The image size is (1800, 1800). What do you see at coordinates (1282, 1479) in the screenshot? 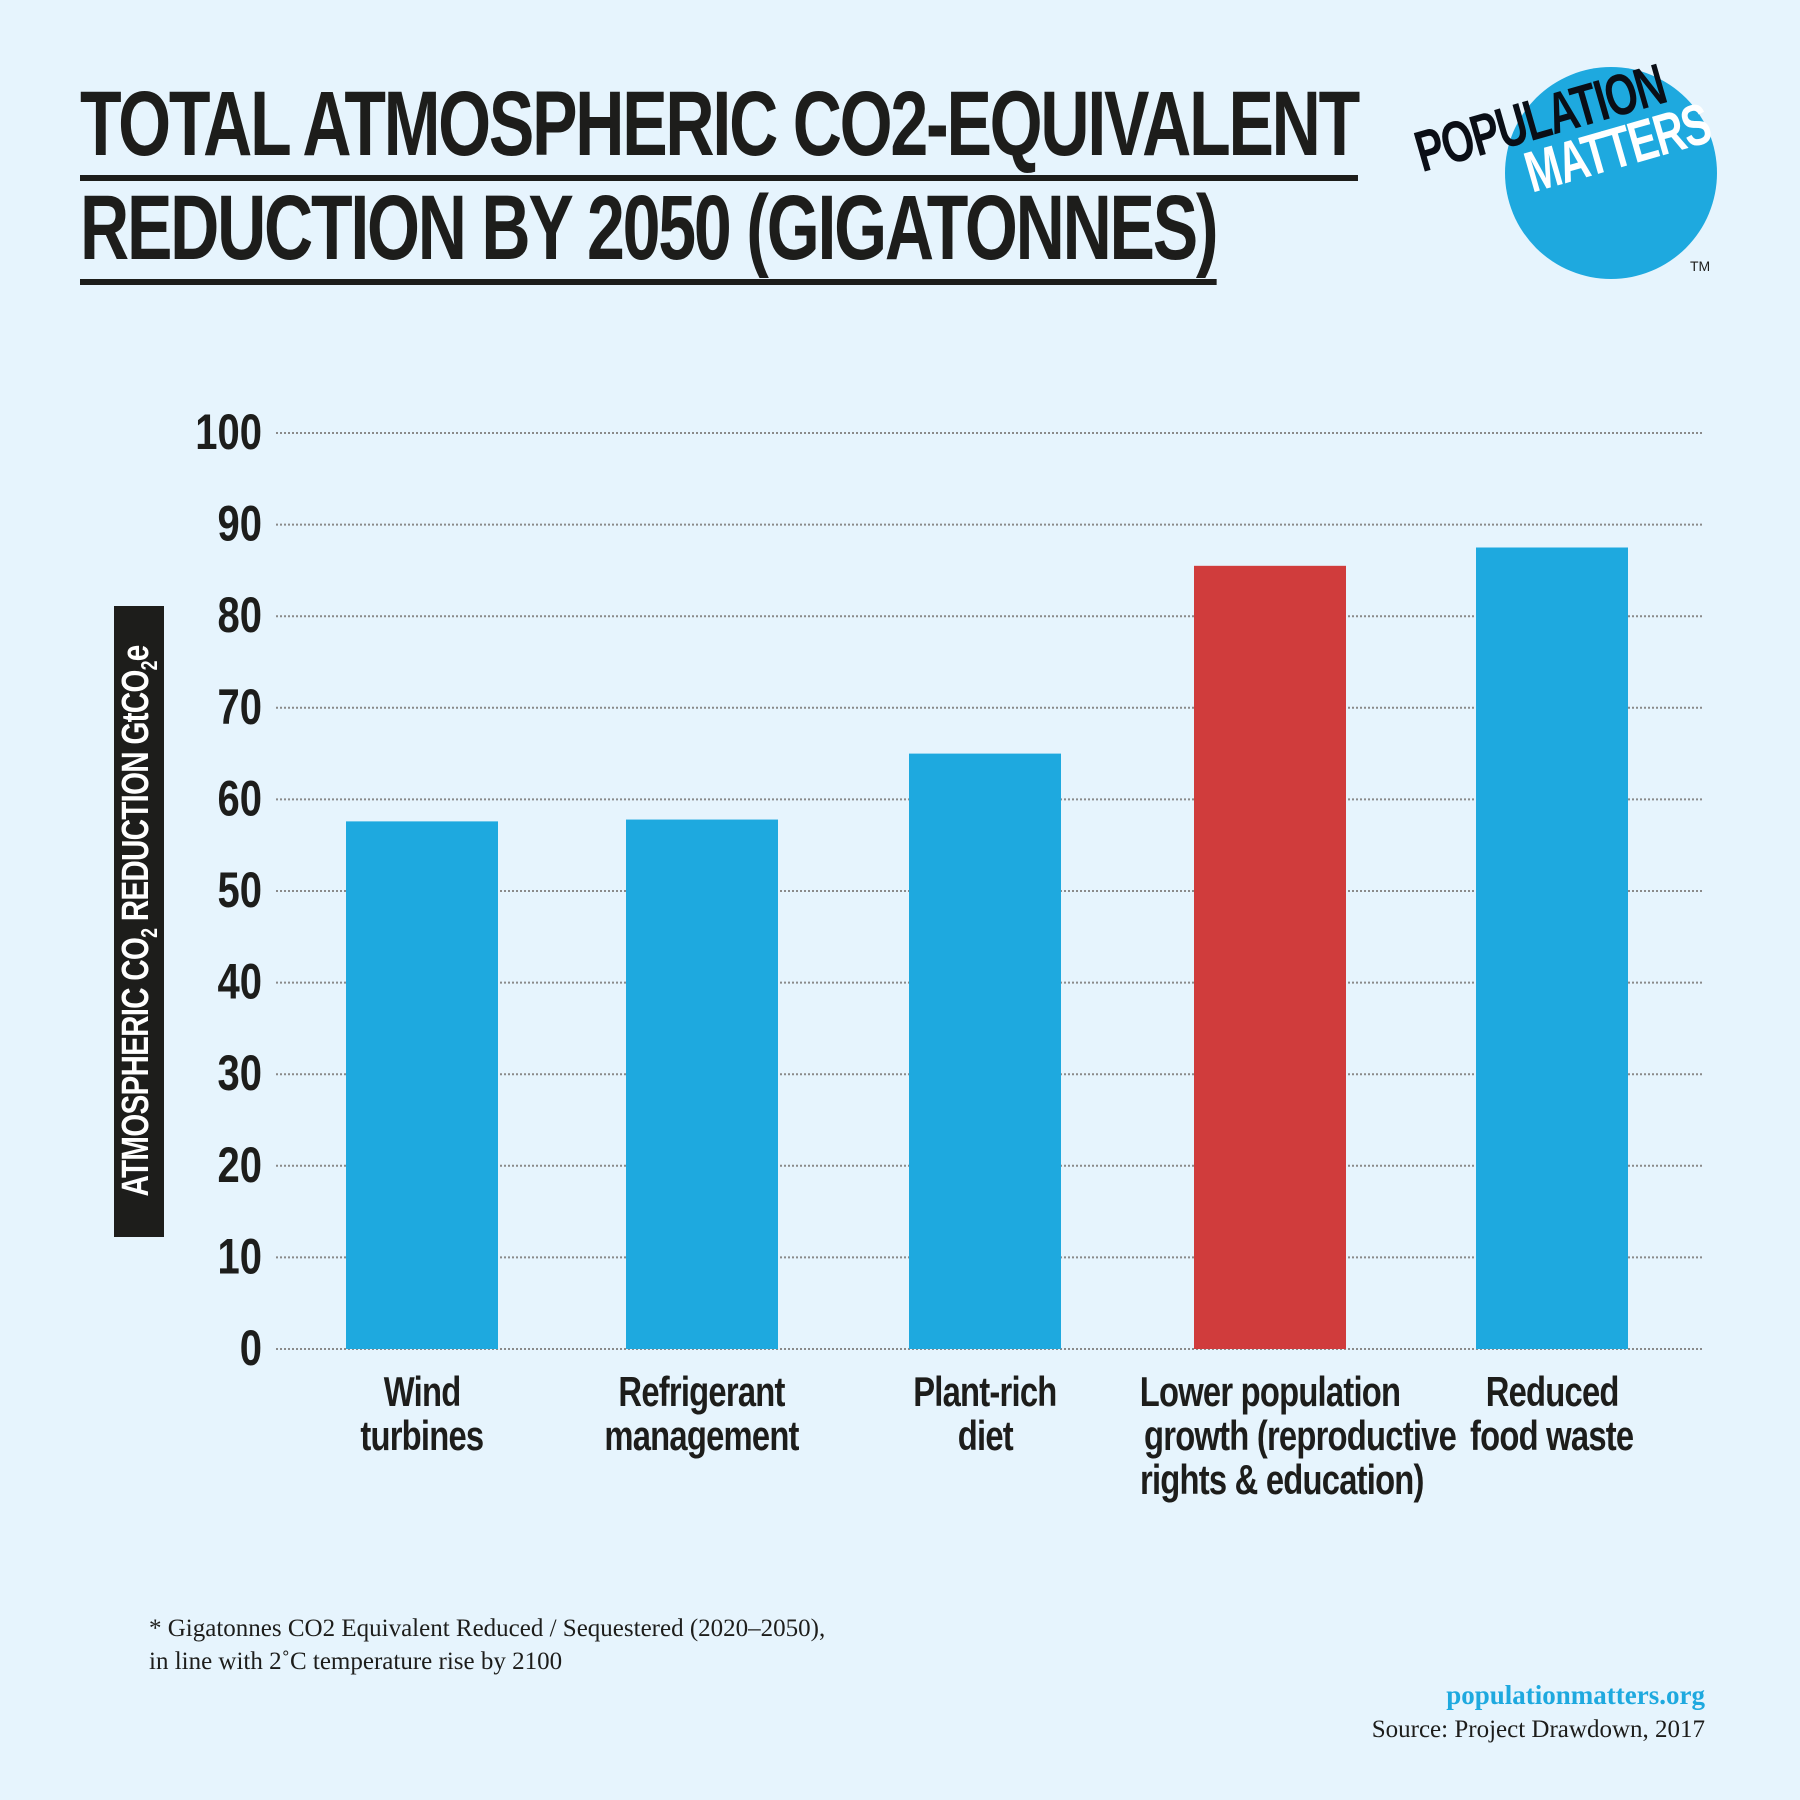
I see `x-tick-label-line: rights & education)` at bounding box center [1282, 1479].